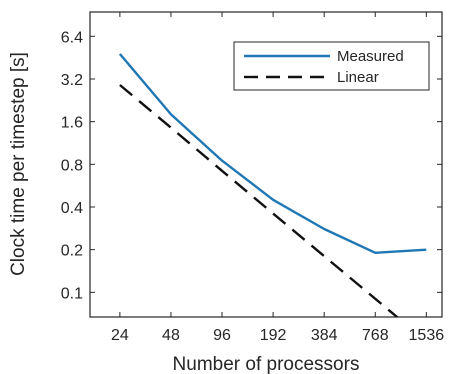  Describe the element at coordinates (72, 293) in the screenshot. I see `y-tick-label: 0.1` at that location.